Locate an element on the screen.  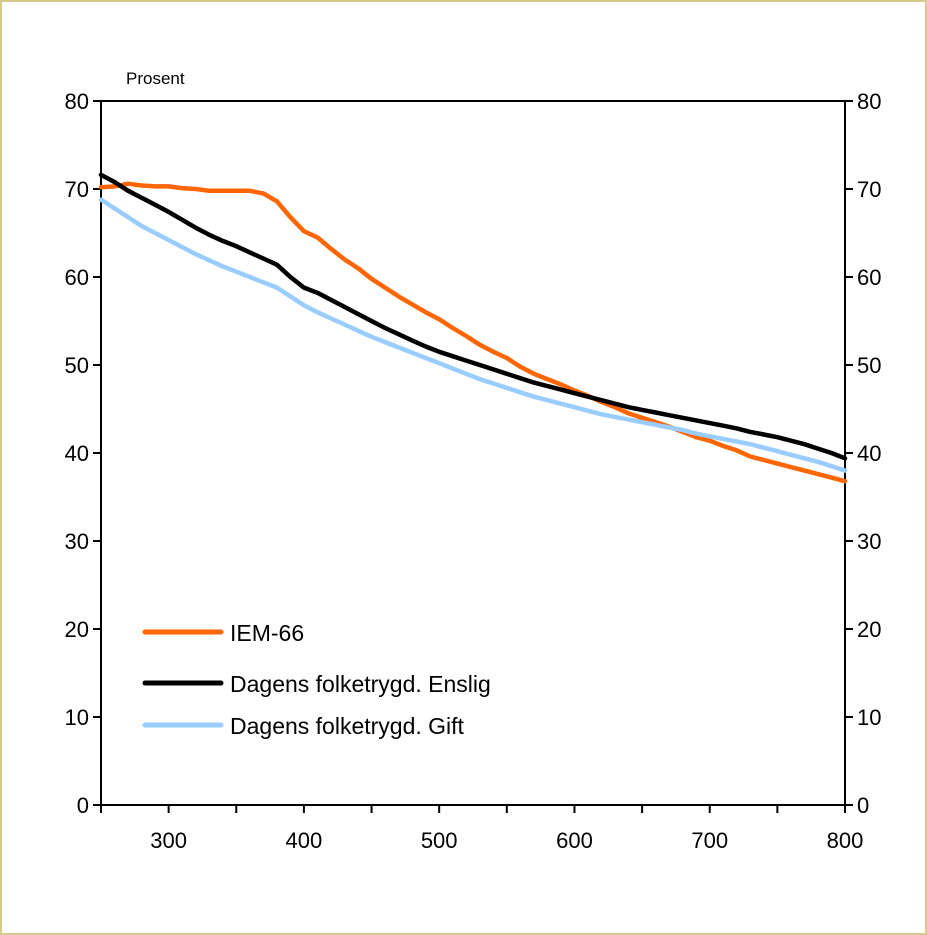
y-tick-label-right: 60 is located at coordinates (869, 277).